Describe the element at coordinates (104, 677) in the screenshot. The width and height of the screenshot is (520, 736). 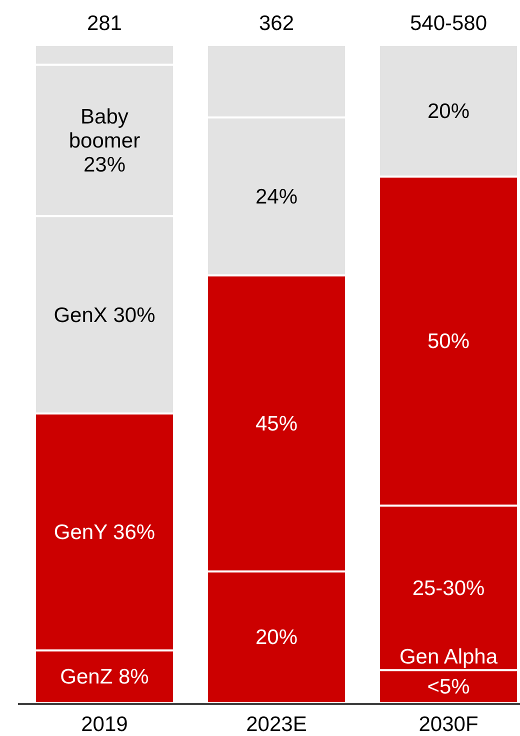
I see `data-label: GenZ 8%` at that location.